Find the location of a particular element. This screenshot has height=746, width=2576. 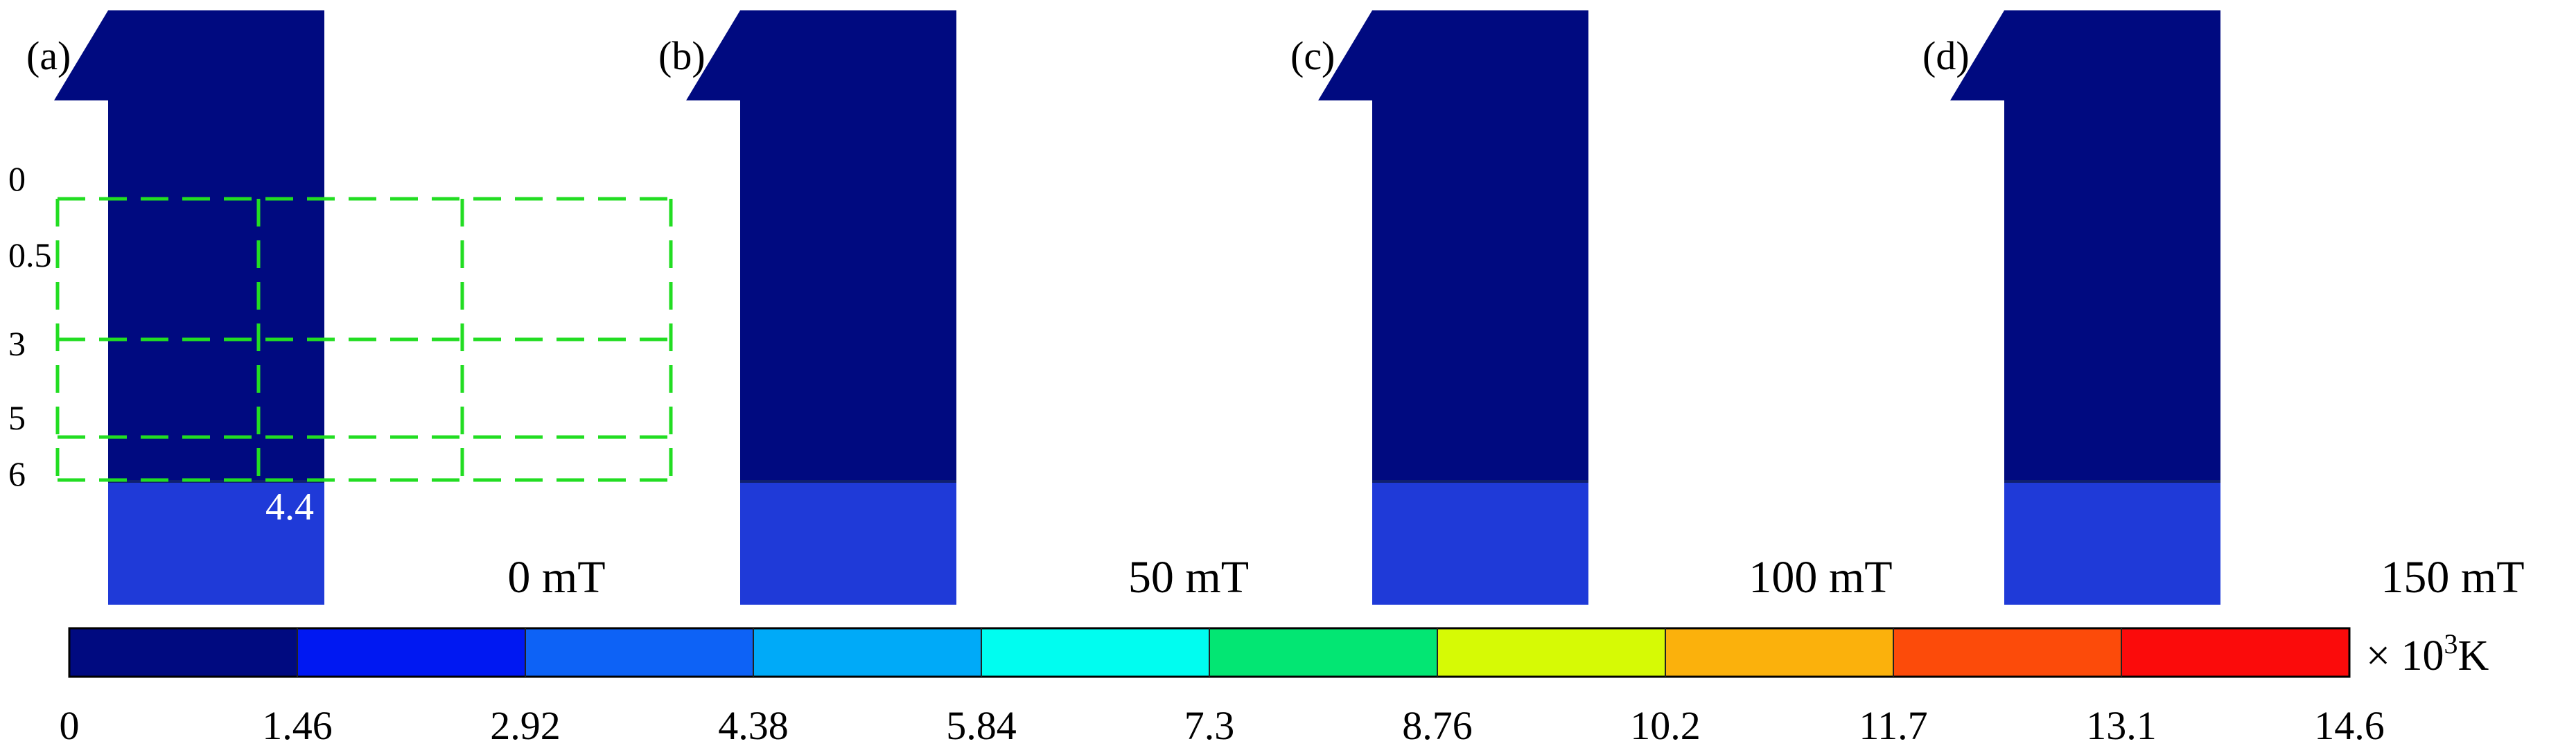

x-axis-label: 0 is located at coordinates (77, 508).